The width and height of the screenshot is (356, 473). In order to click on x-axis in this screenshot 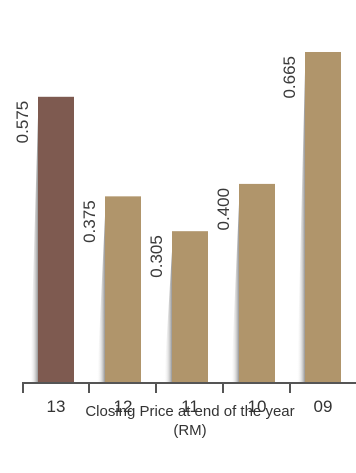, I will do `click(189, 387)`.